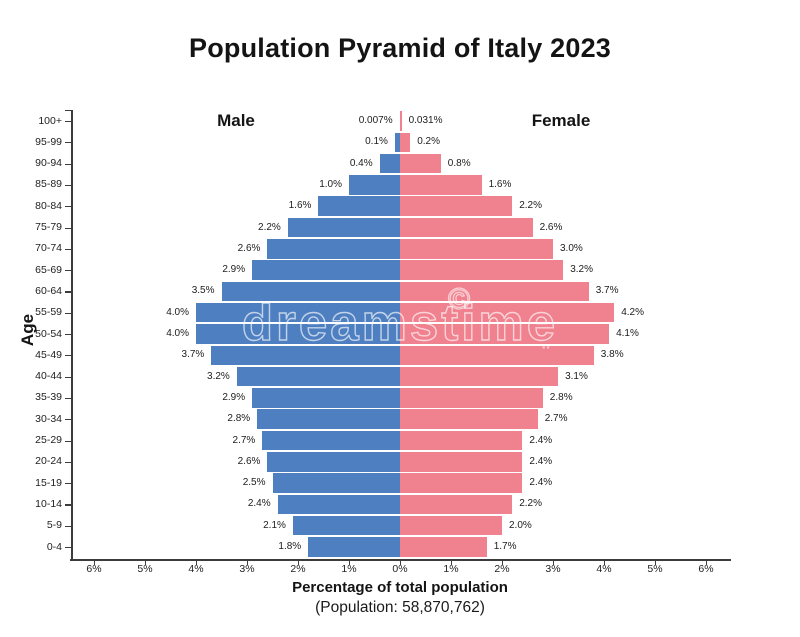  Describe the element at coordinates (94, 569) in the screenshot. I see `x-axis-tick-label: 6%` at that location.